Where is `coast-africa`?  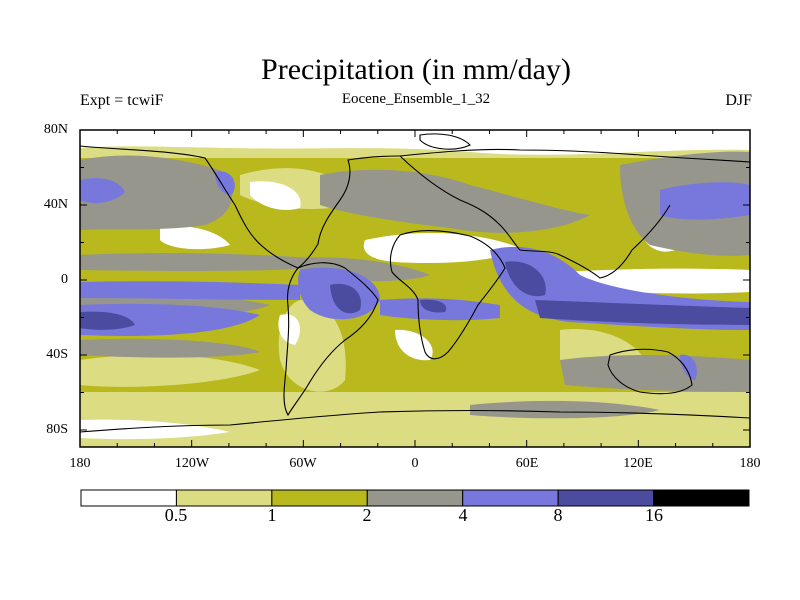 coast-africa is located at coordinates (447, 295).